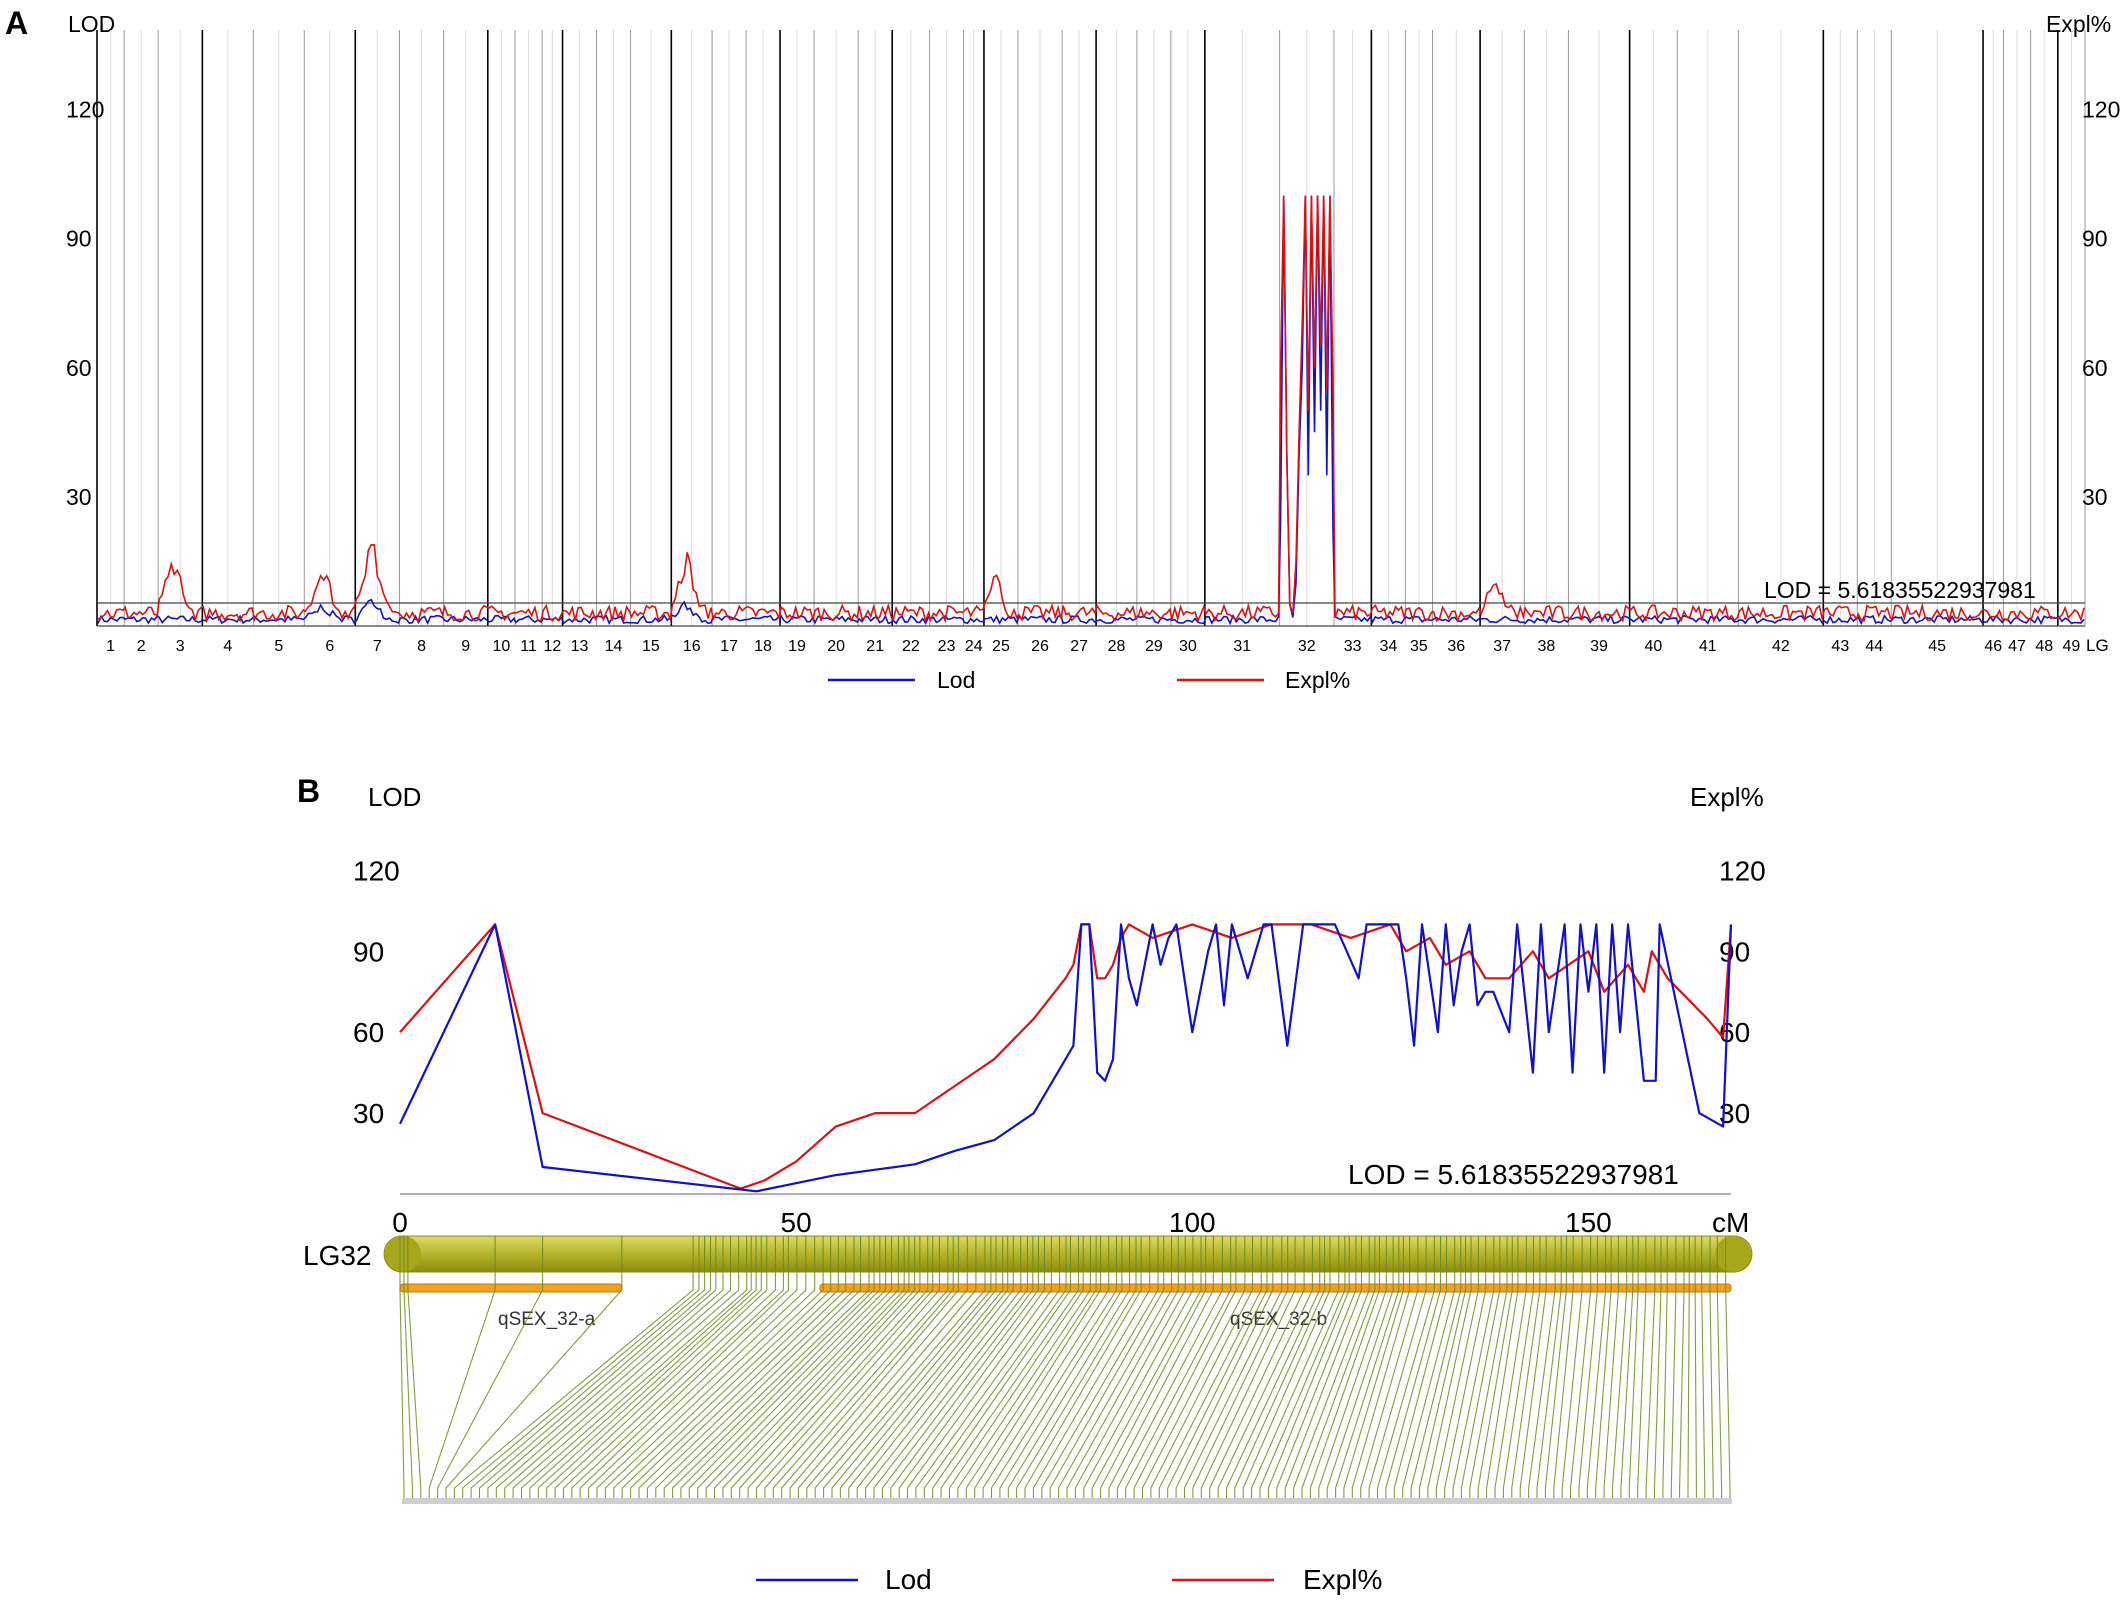  What do you see at coordinates (528, 646) in the screenshot?
I see `lg-label: 11` at bounding box center [528, 646].